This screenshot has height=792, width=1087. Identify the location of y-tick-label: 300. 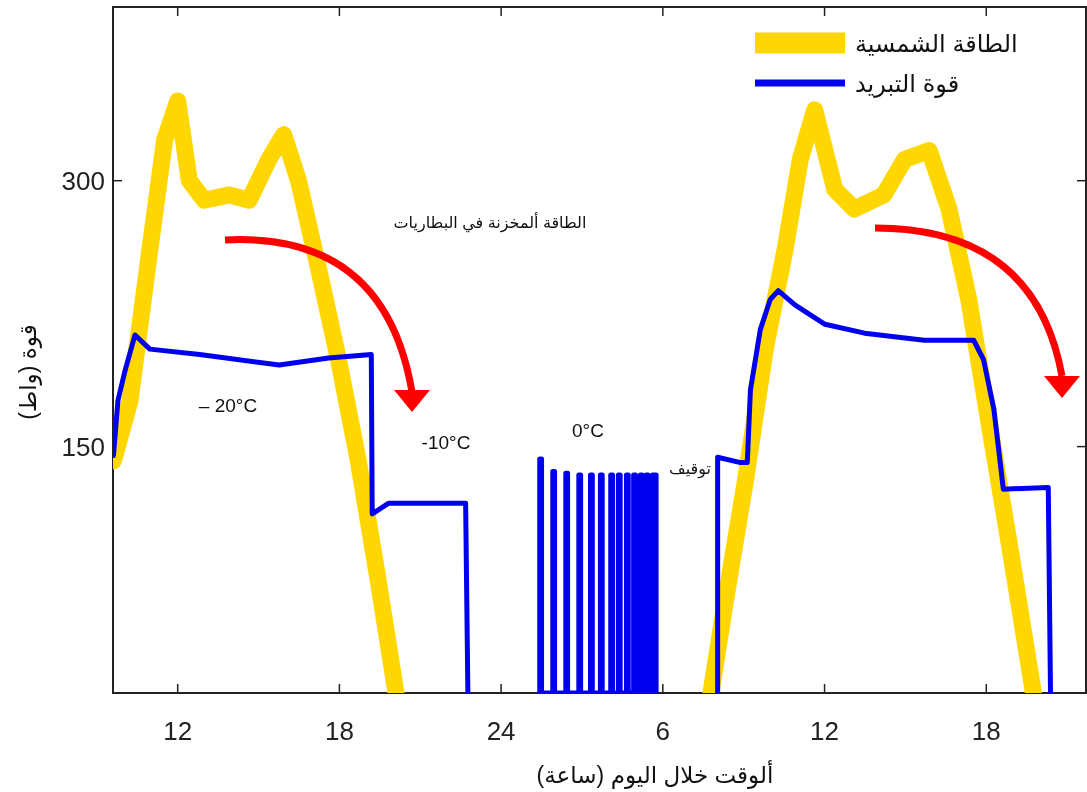
(83, 180).